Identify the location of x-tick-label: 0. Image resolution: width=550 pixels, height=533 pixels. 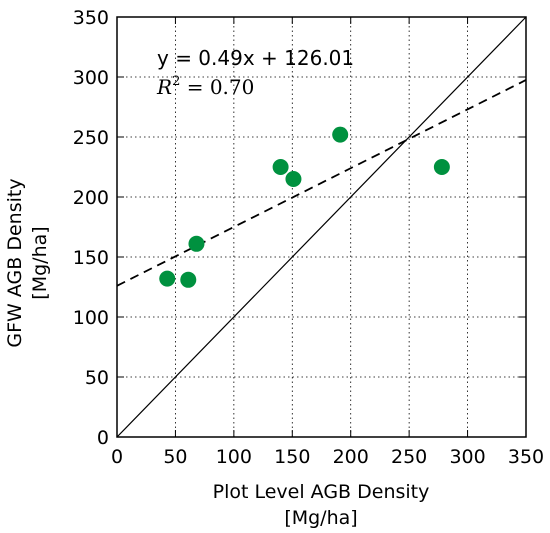
(117, 457).